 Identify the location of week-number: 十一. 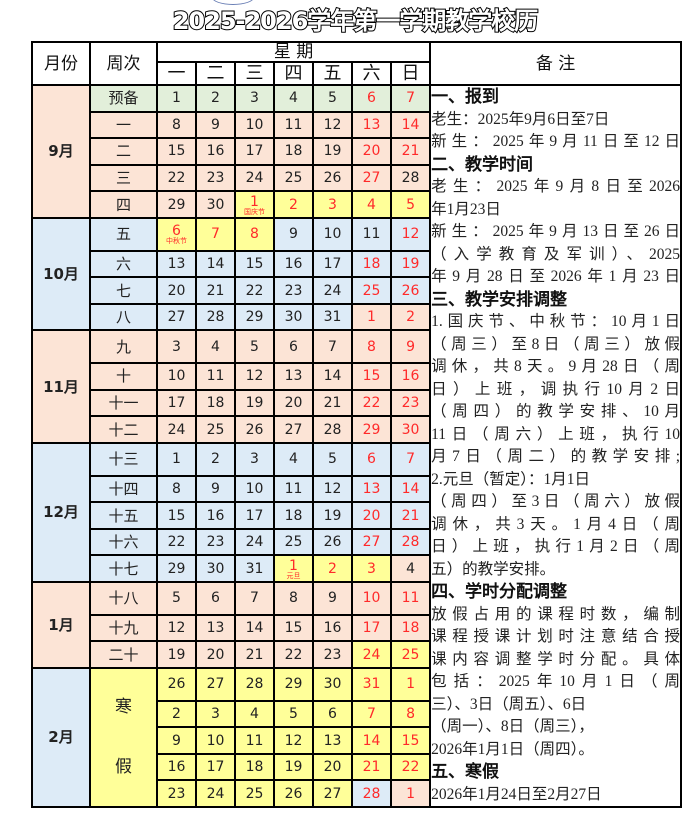
(123, 403).